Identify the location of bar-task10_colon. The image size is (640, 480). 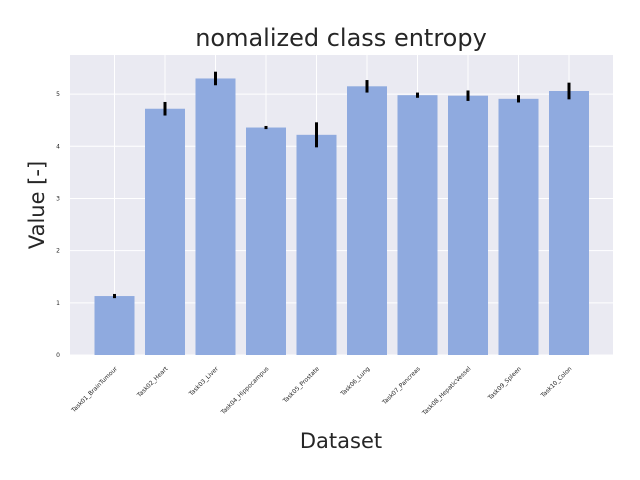
(569, 223).